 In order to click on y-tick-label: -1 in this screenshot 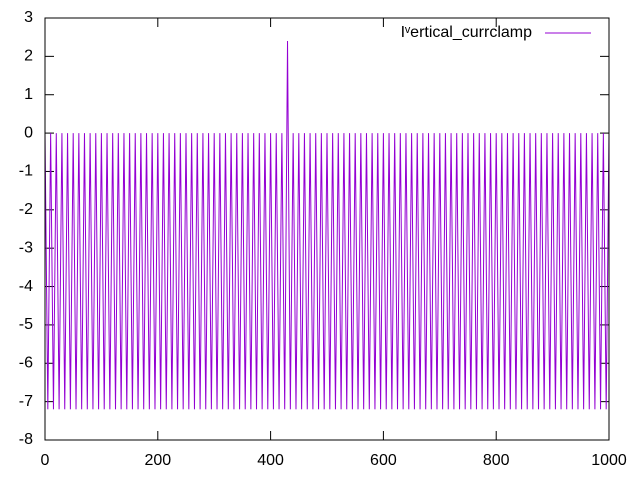, I will do `click(26, 171)`.